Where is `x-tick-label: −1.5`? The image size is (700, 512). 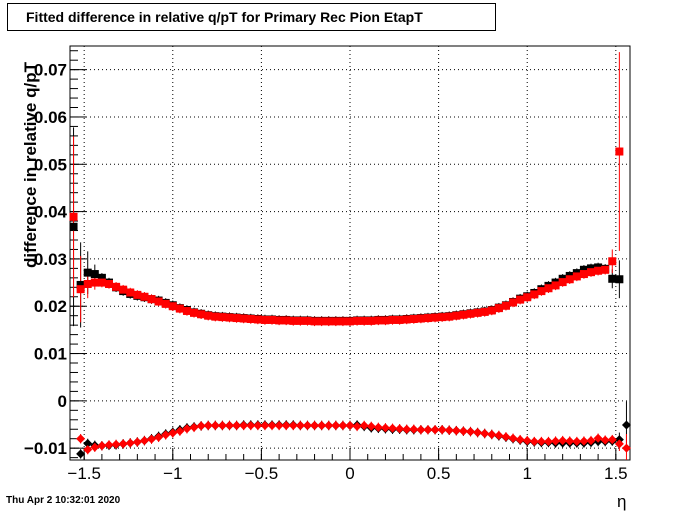
x-tick-label: −1.5 is located at coordinates (84, 473).